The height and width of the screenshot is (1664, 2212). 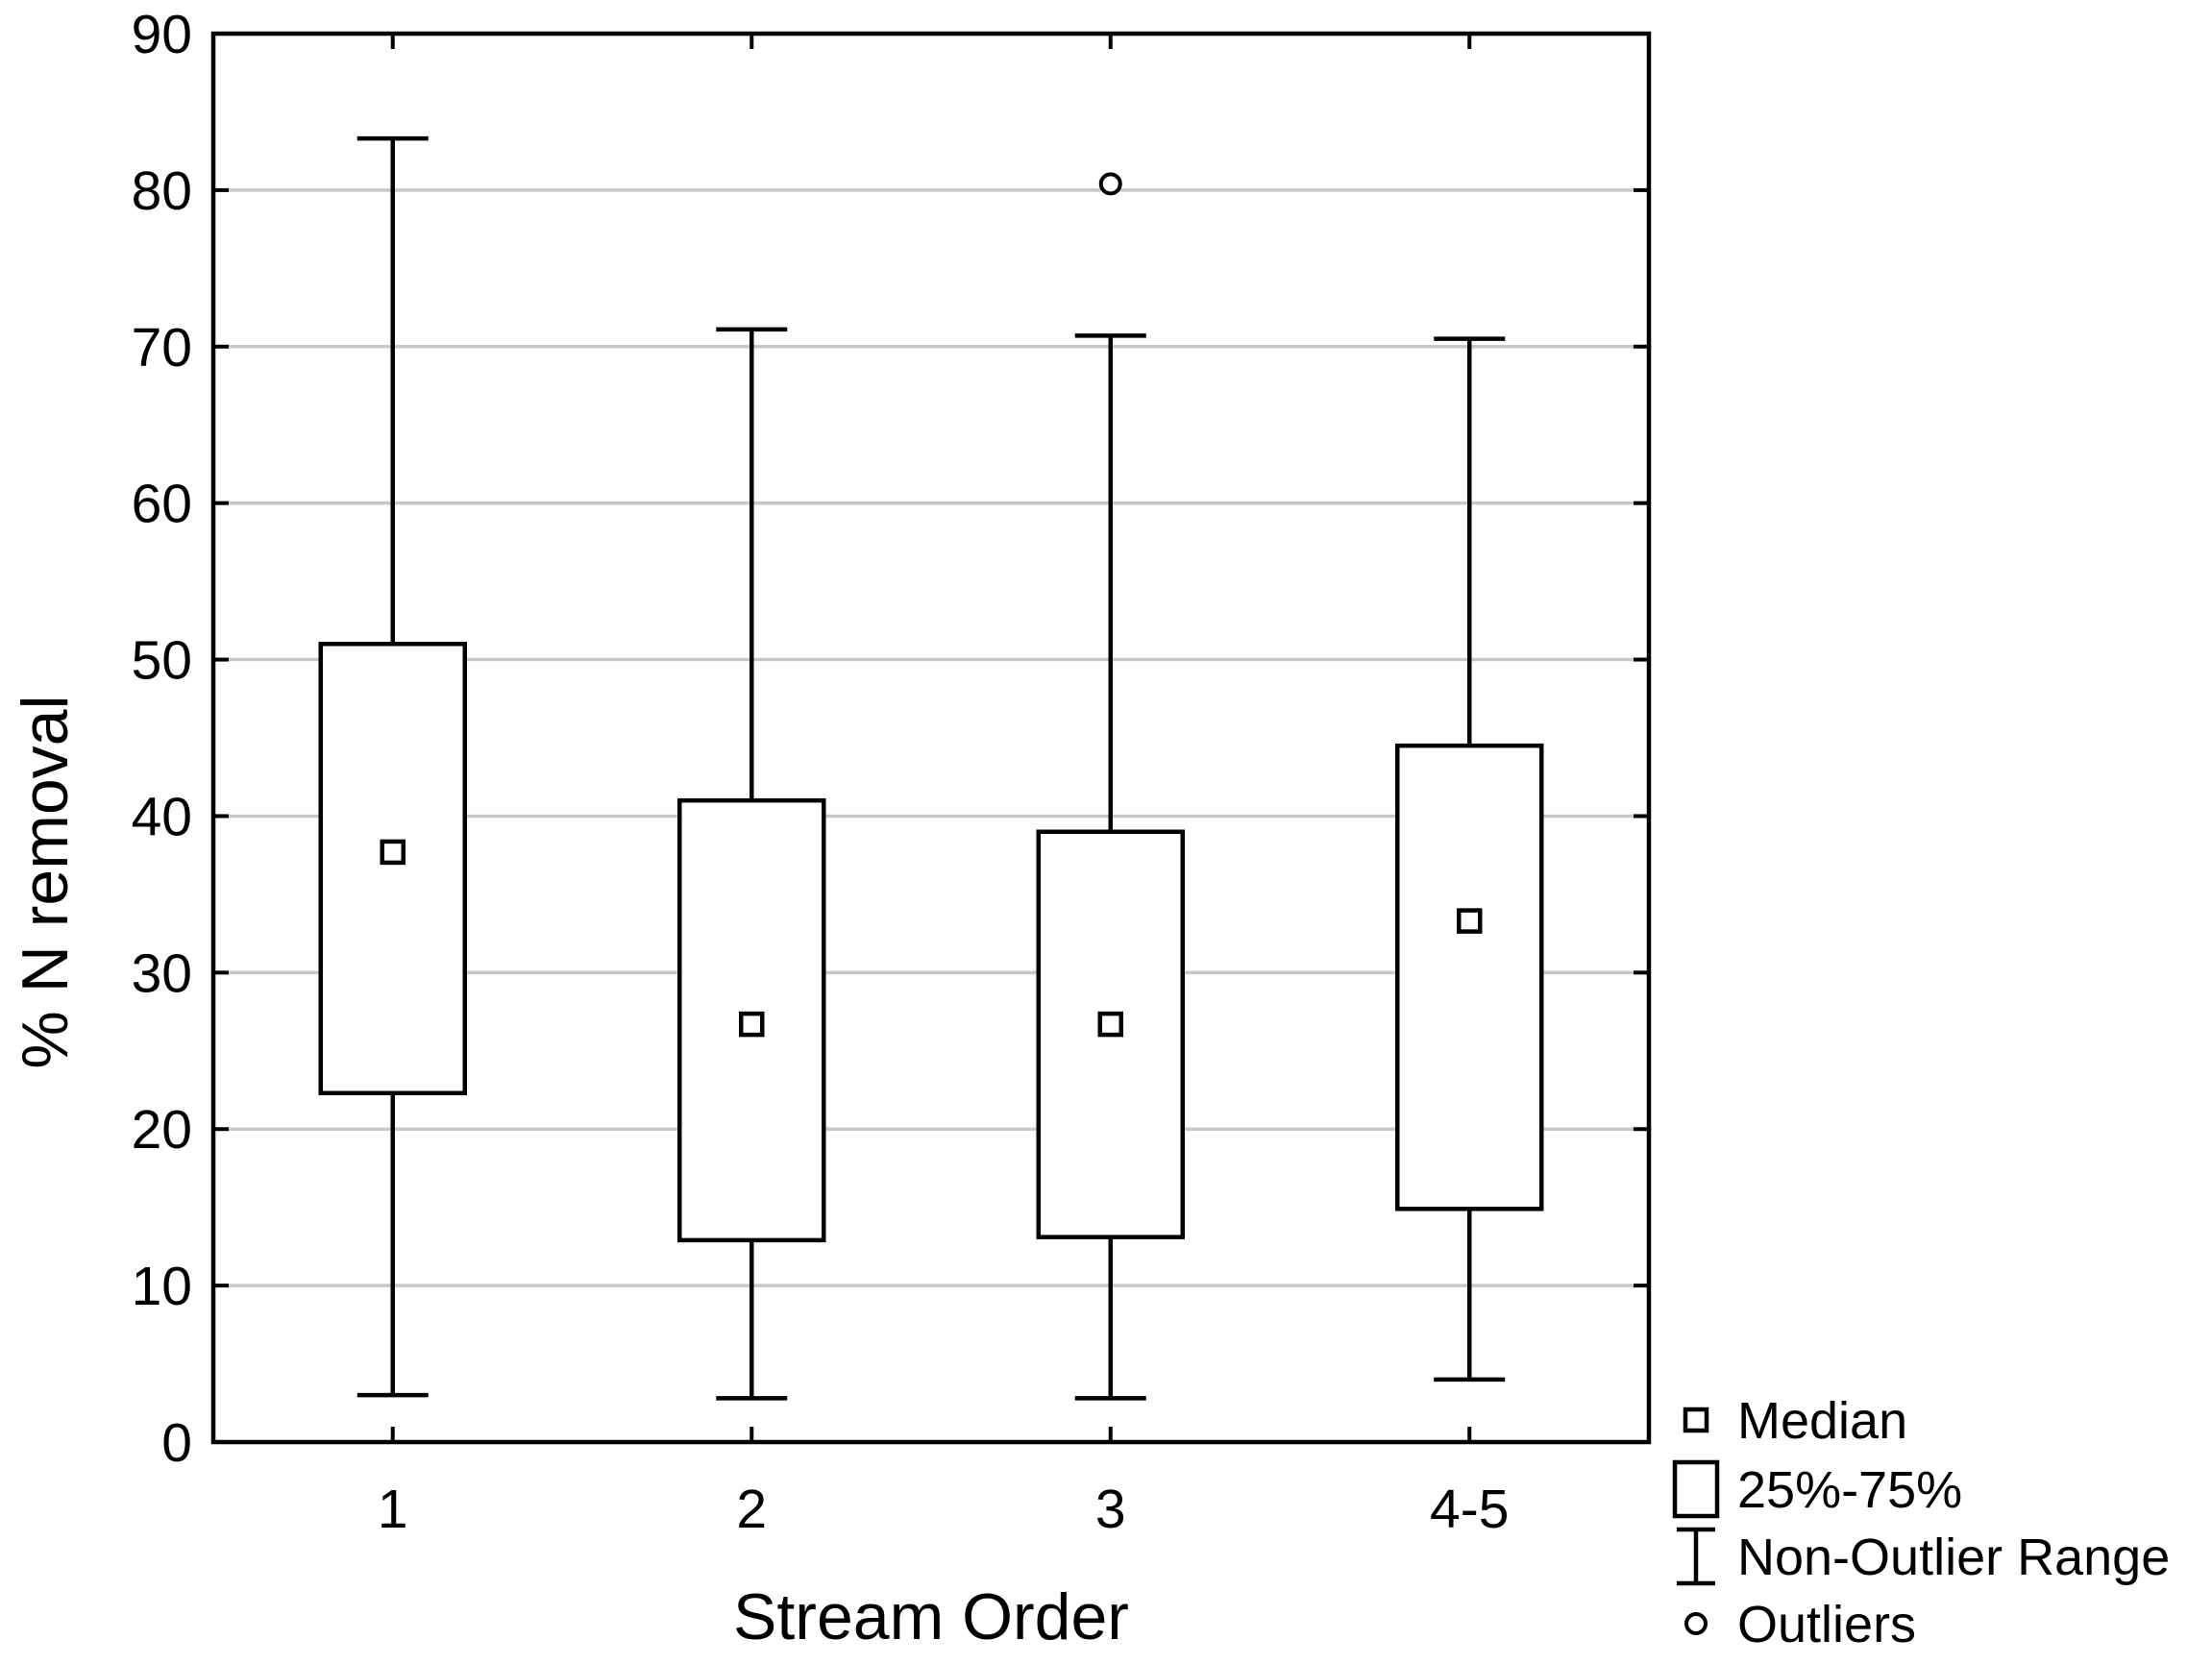 I want to click on y-tick-label: 70, so click(x=162, y=348).